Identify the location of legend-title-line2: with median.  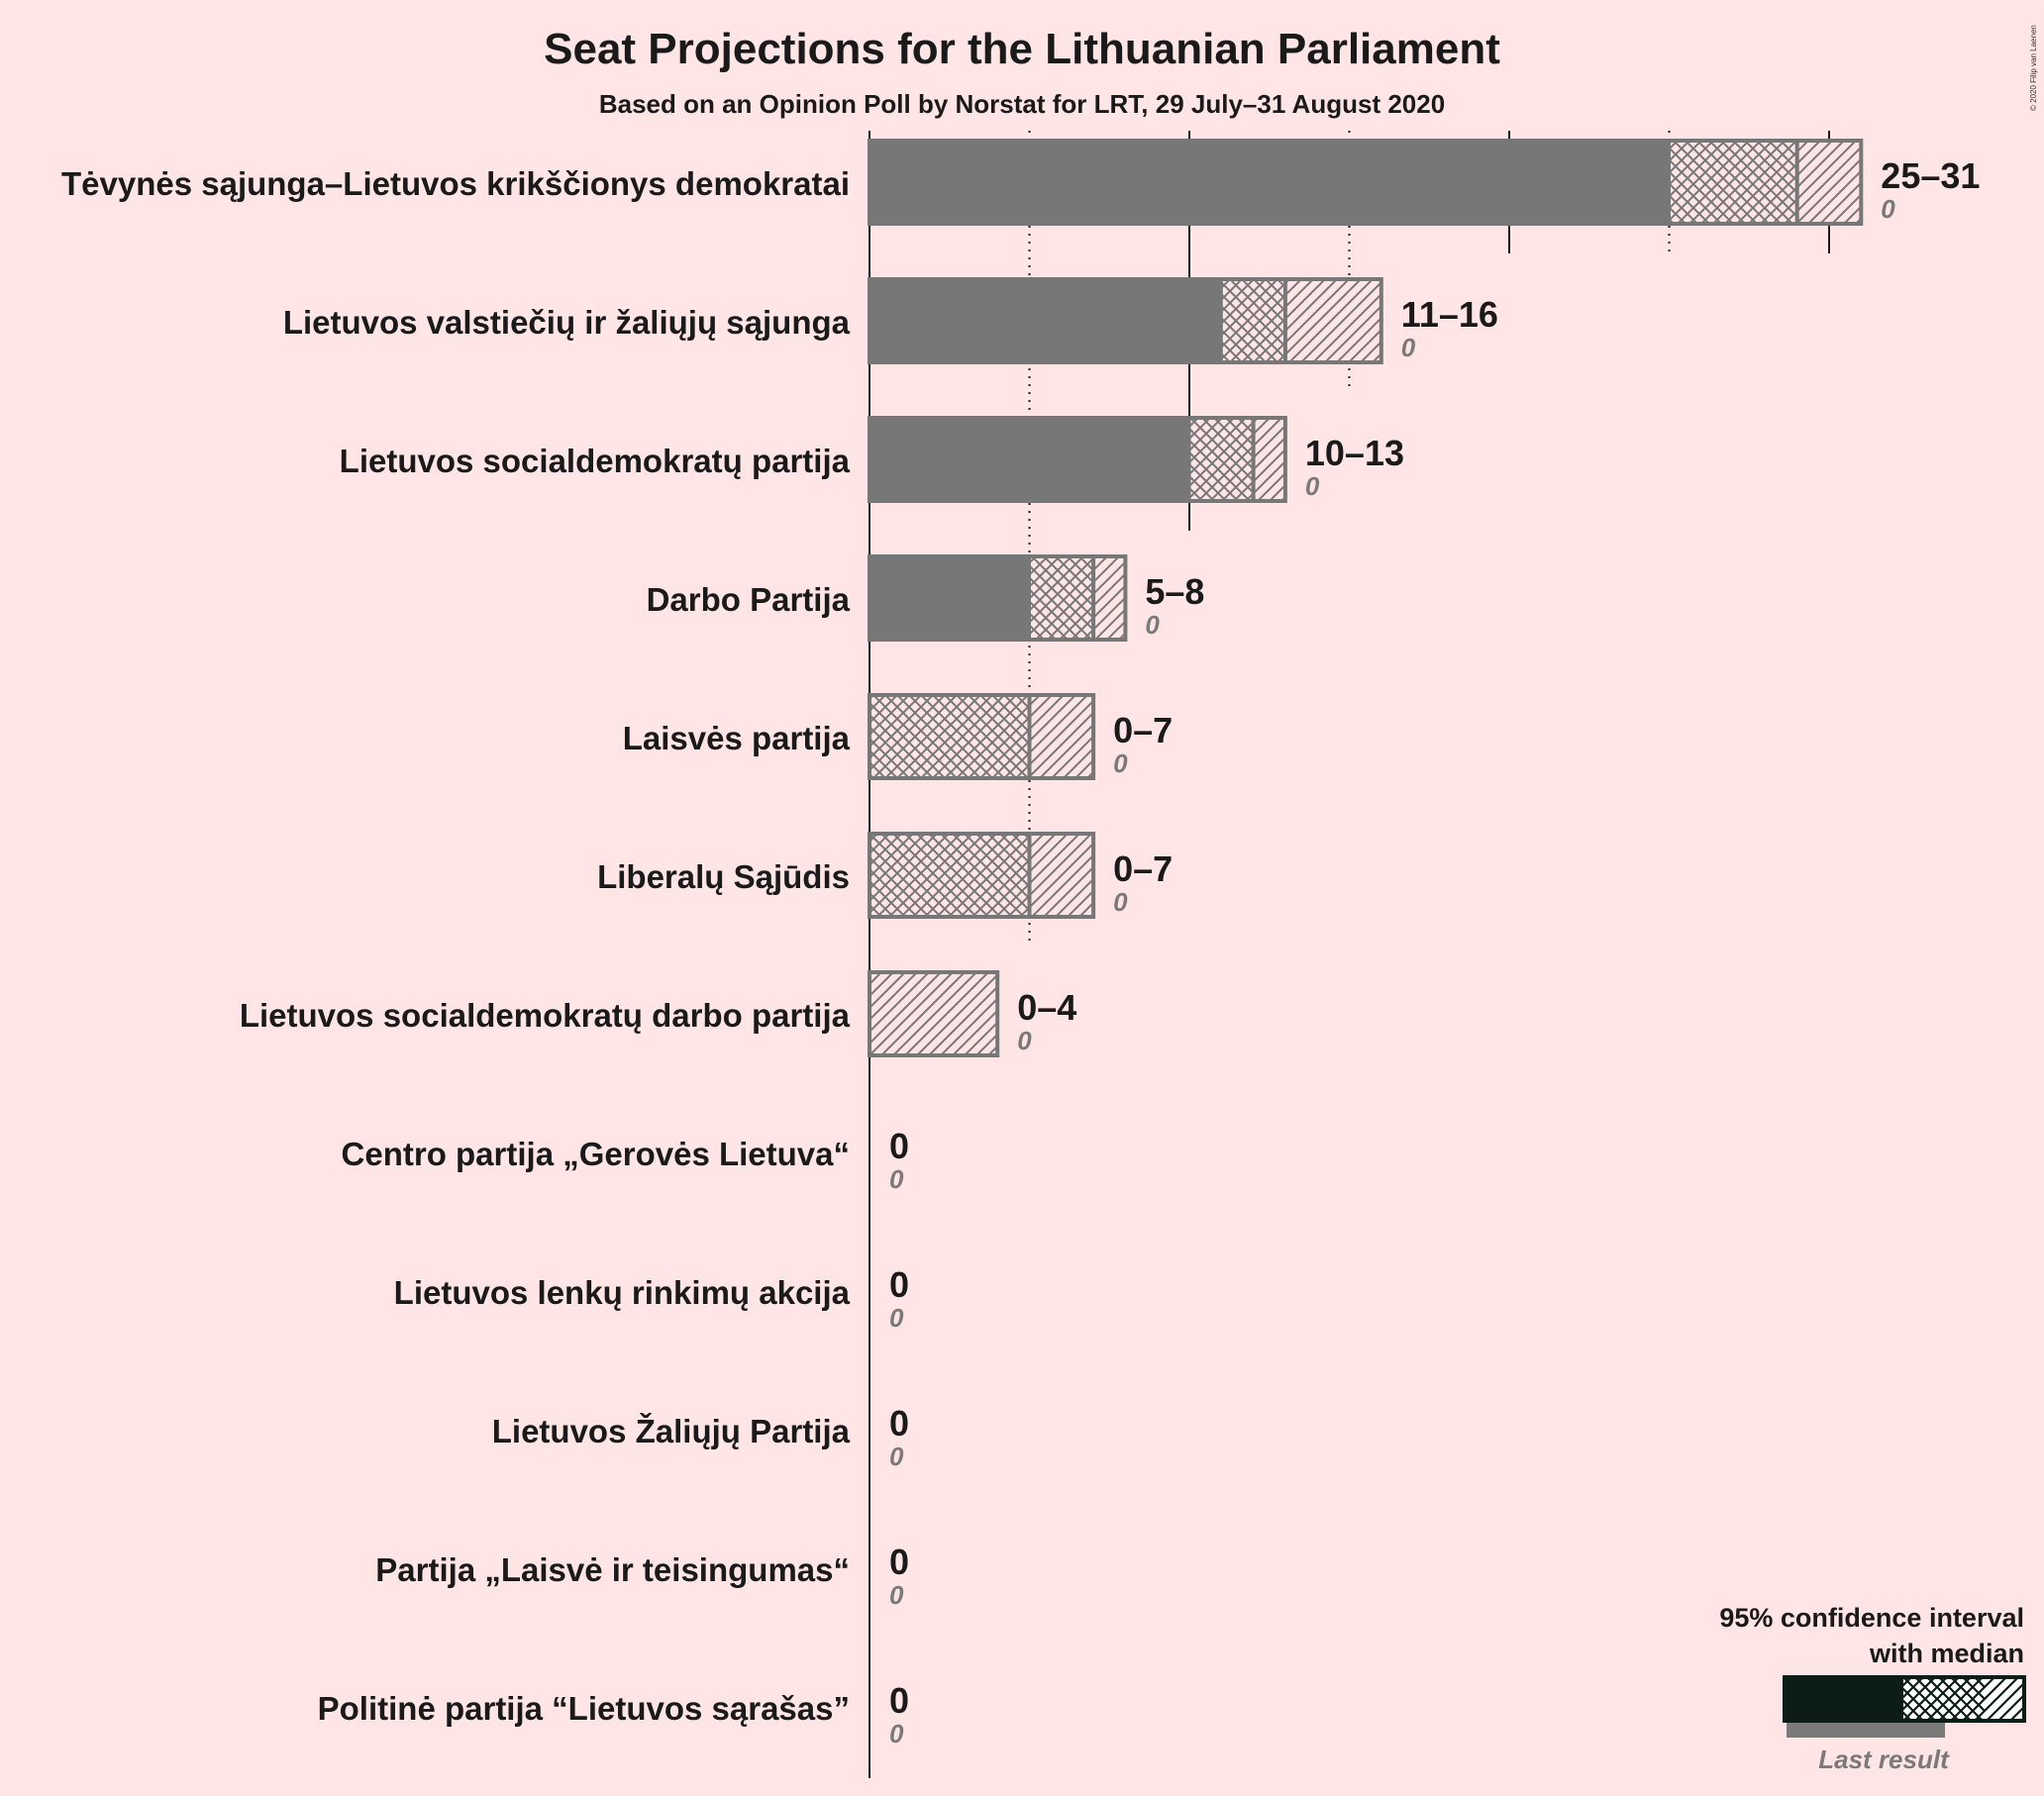
(1946, 1654).